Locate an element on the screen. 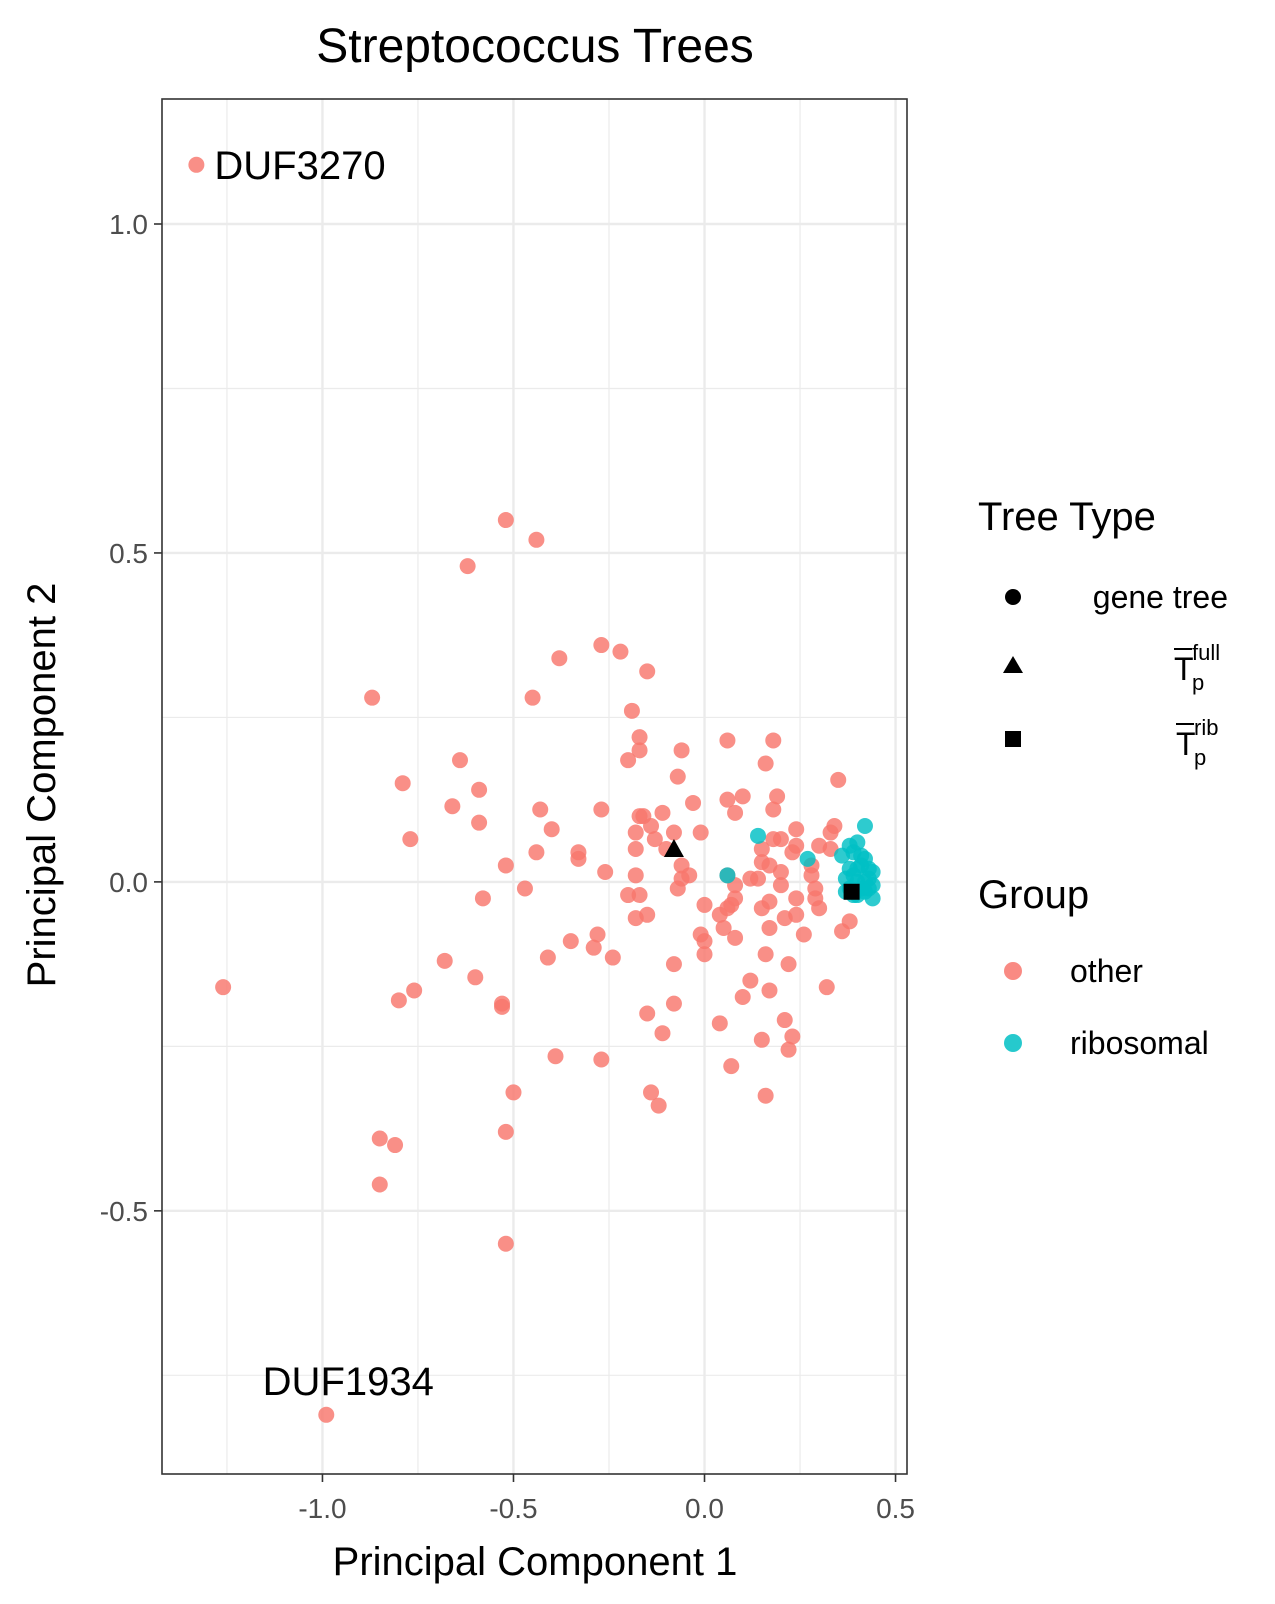  x-tick-label: 0.0 is located at coordinates (704, 1508).